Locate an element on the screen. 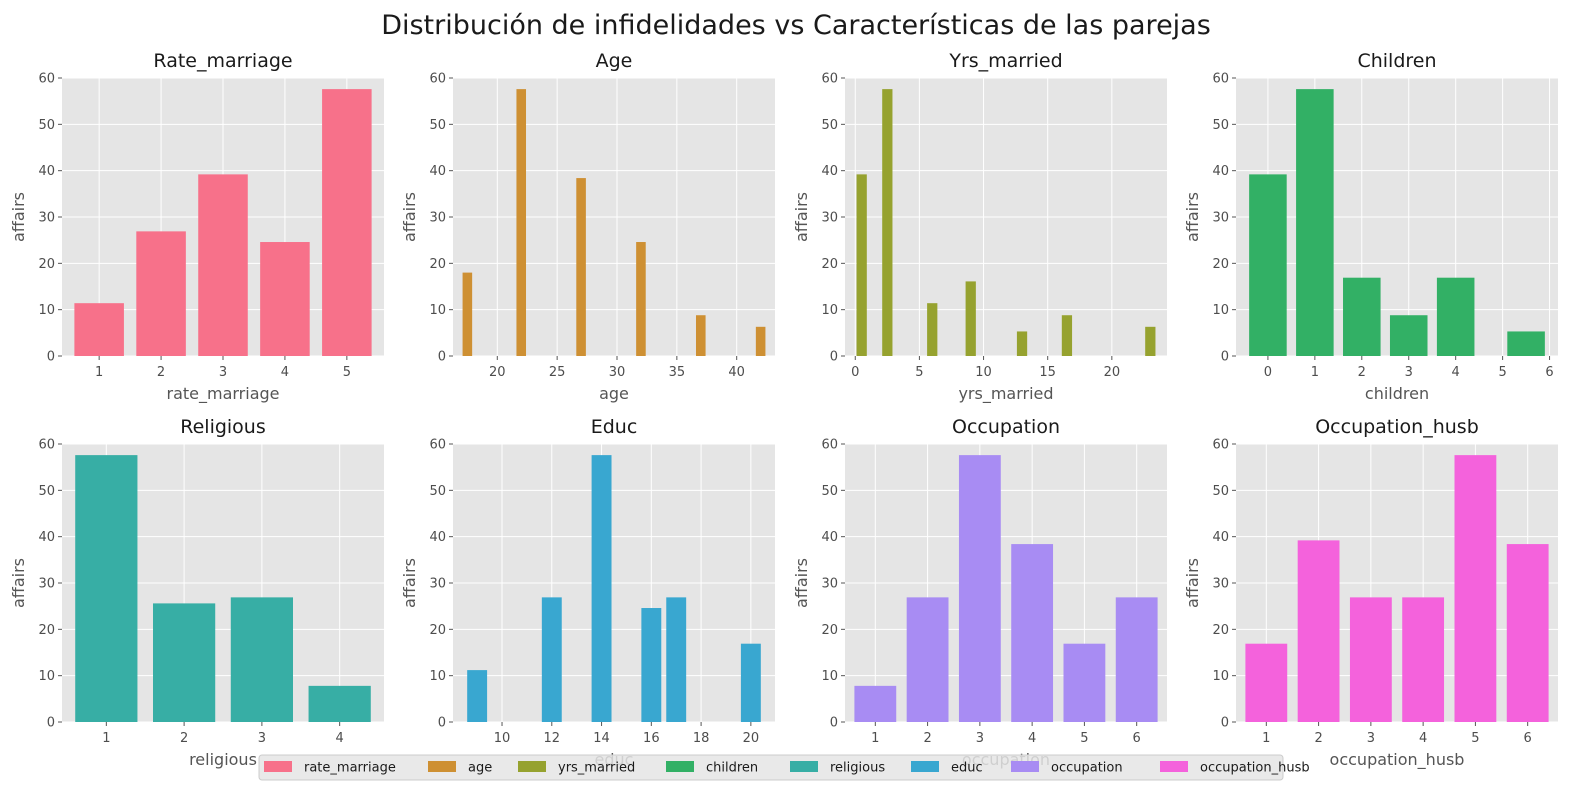  x-tick-label: 0 is located at coordinates (855, 372).